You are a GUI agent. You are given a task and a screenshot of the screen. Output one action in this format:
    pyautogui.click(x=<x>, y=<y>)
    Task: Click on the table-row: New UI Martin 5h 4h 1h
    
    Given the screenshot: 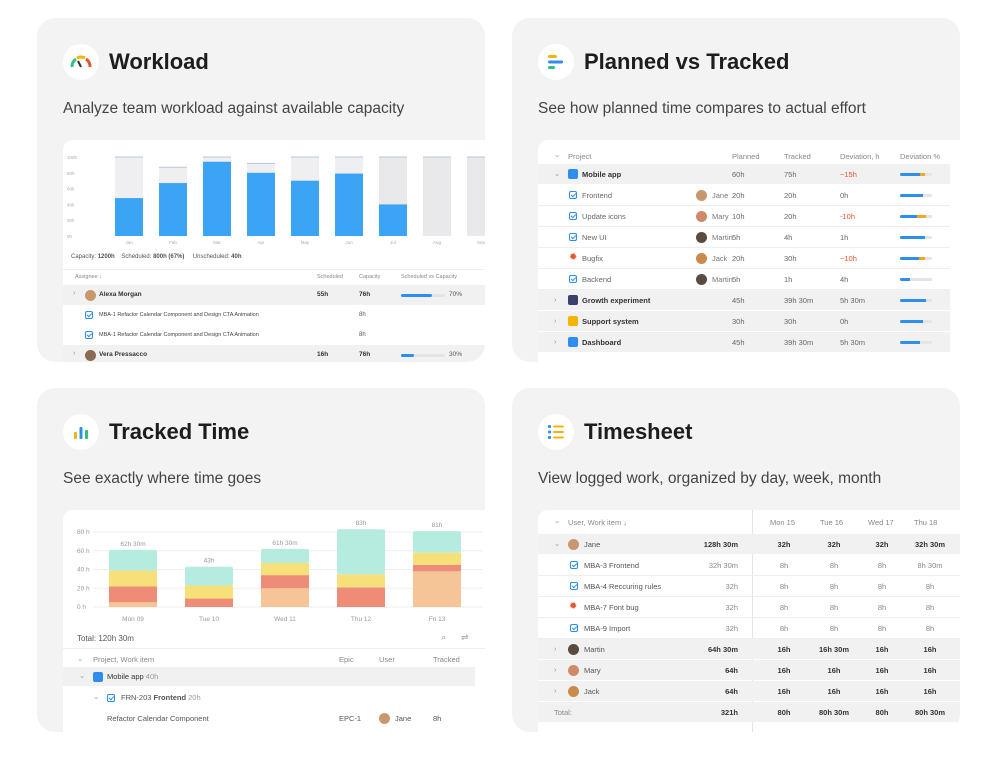 What is the action you would take?
    pyautogui.click(x=744, y=237)
    